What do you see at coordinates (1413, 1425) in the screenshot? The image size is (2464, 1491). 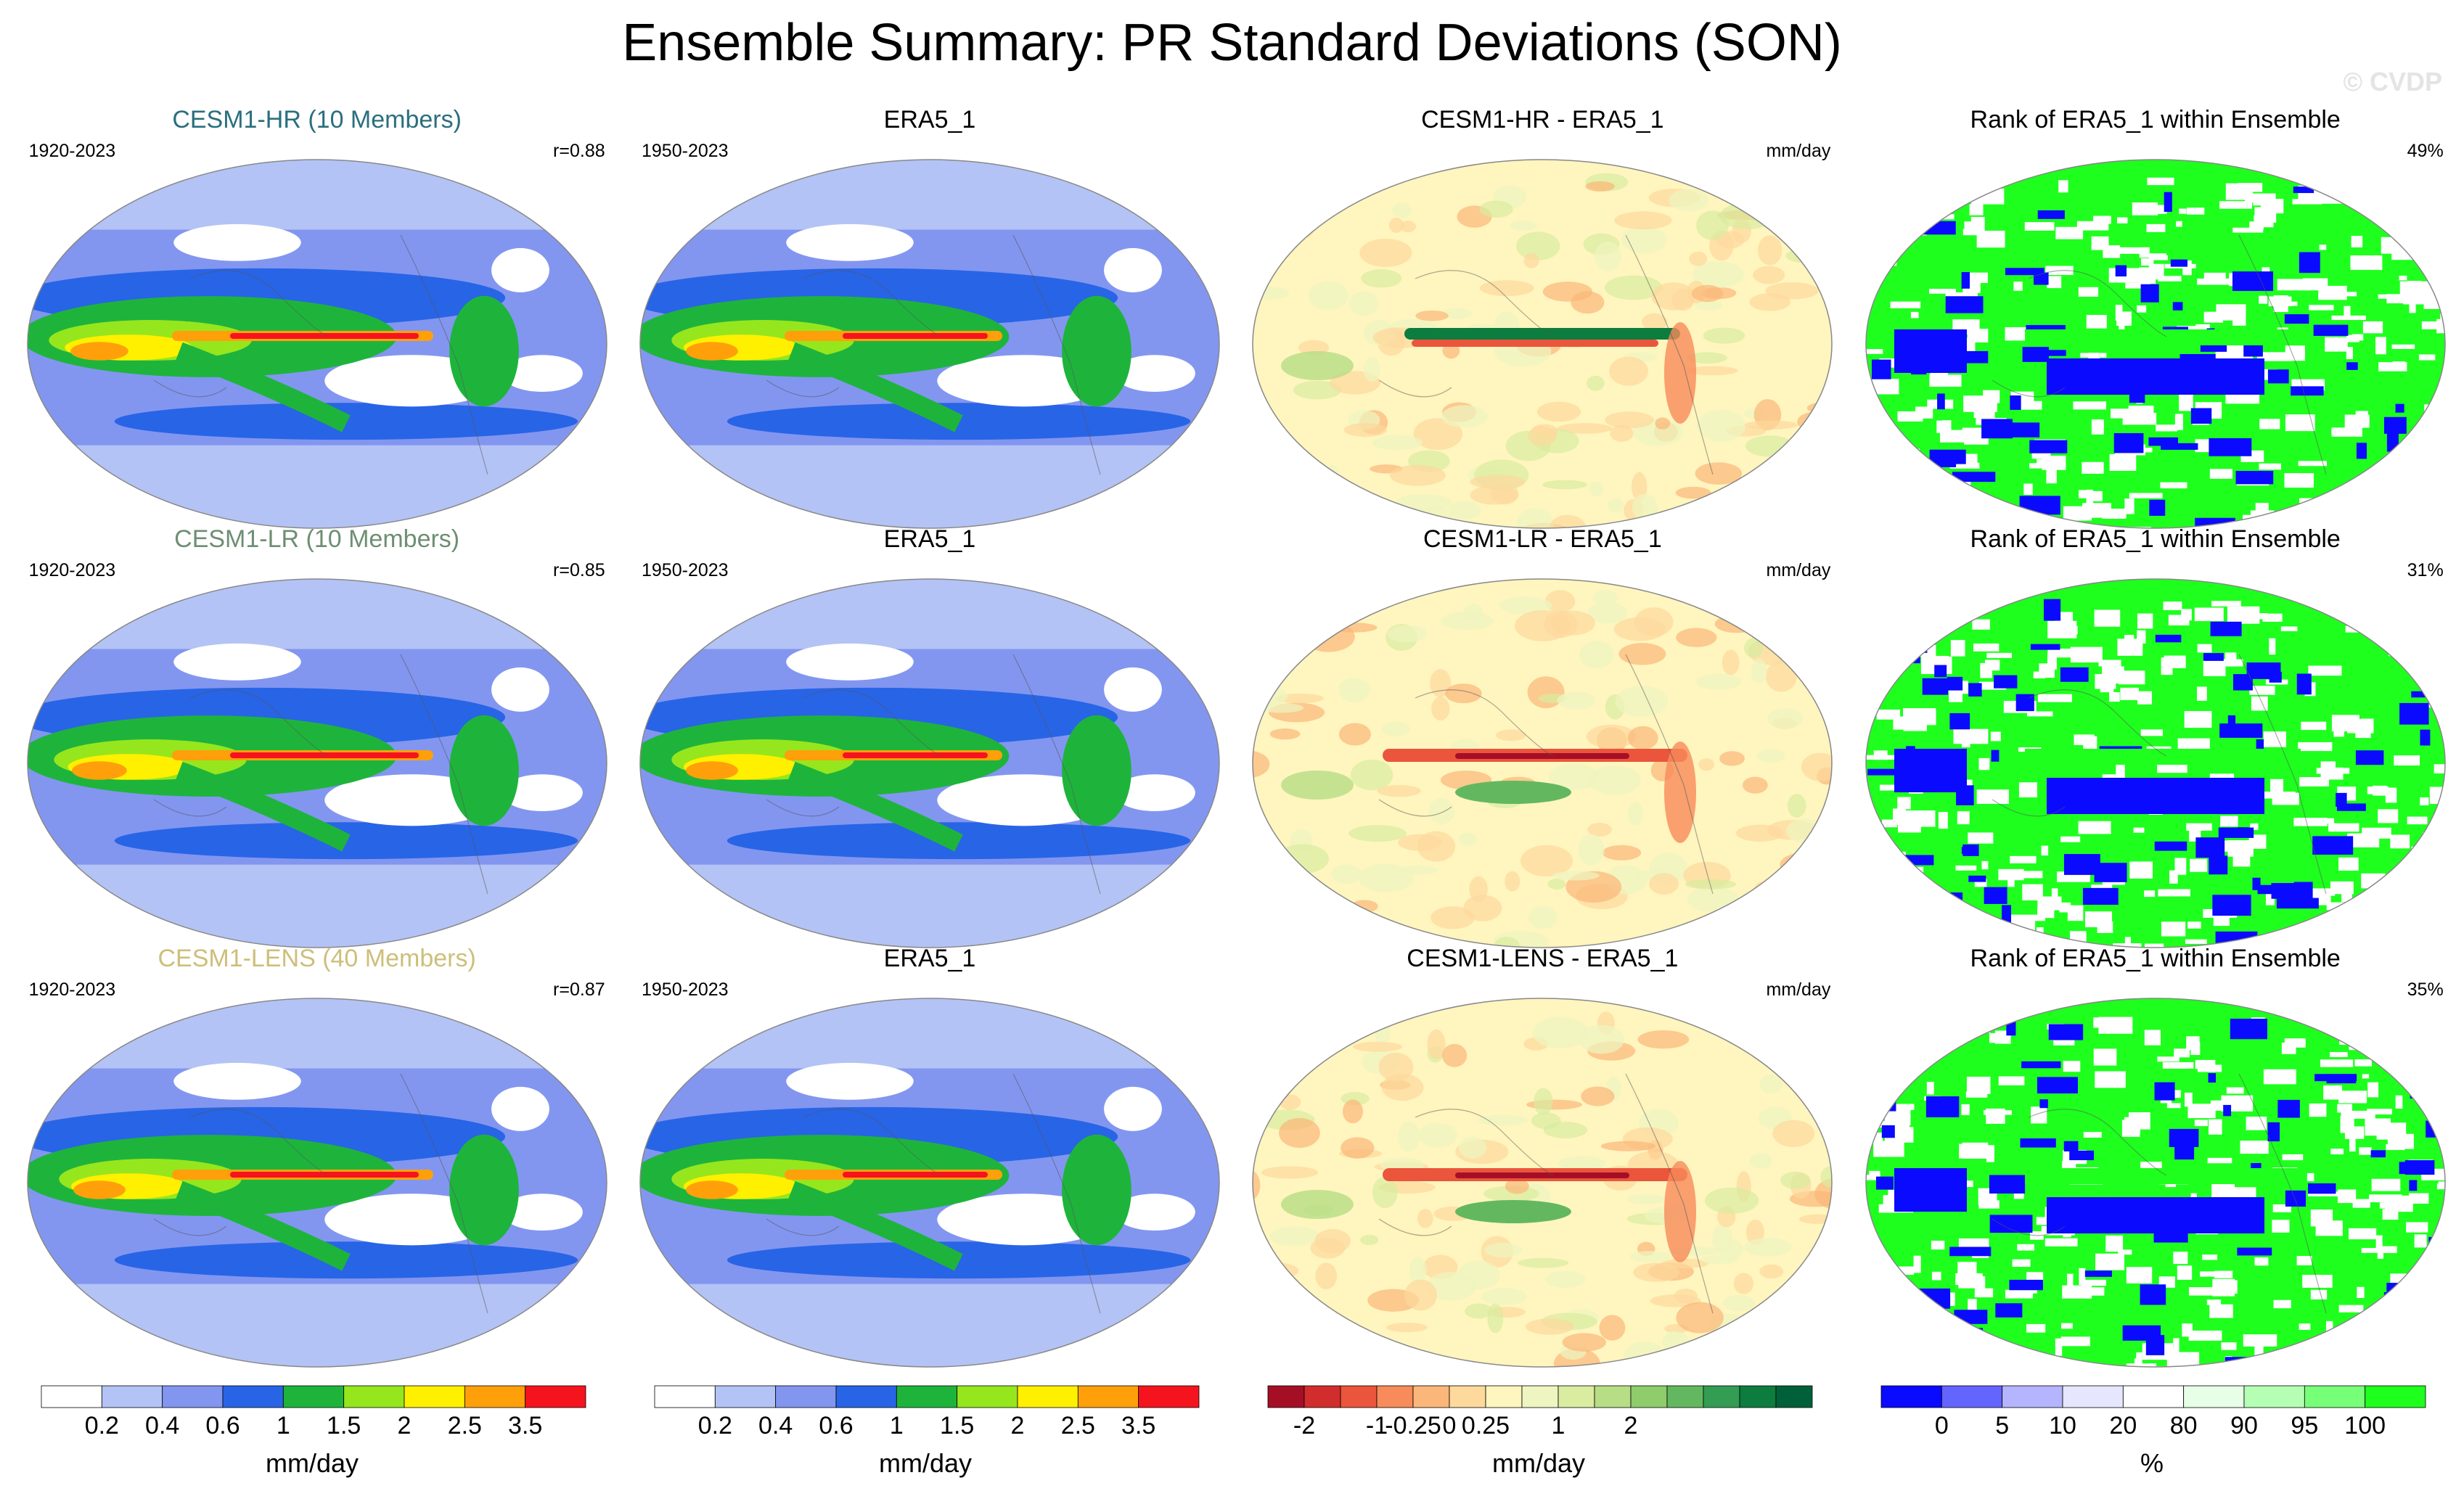 I see `colorbar-tick-label: -0.25` at bounding box center [1413, 1425].